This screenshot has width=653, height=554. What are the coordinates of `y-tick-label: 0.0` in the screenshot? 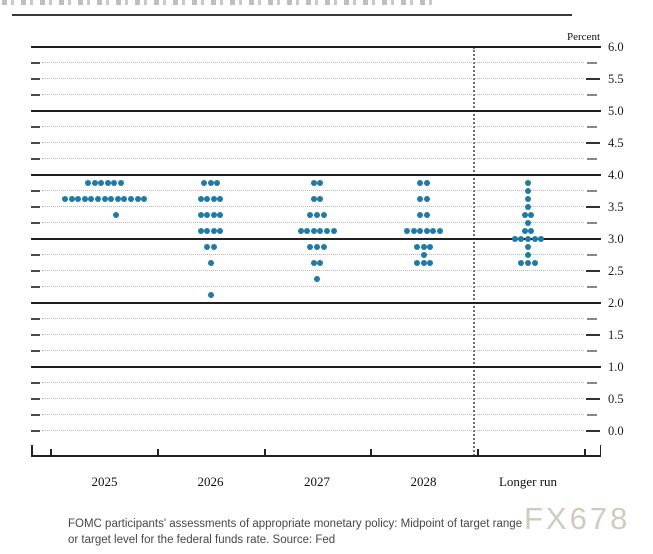 It's located at (616, 431).